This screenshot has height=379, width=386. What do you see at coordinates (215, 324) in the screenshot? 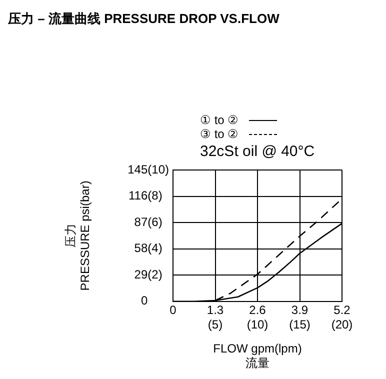
I see `x2-tick-label: (5)` at bounding box center [215, 324].